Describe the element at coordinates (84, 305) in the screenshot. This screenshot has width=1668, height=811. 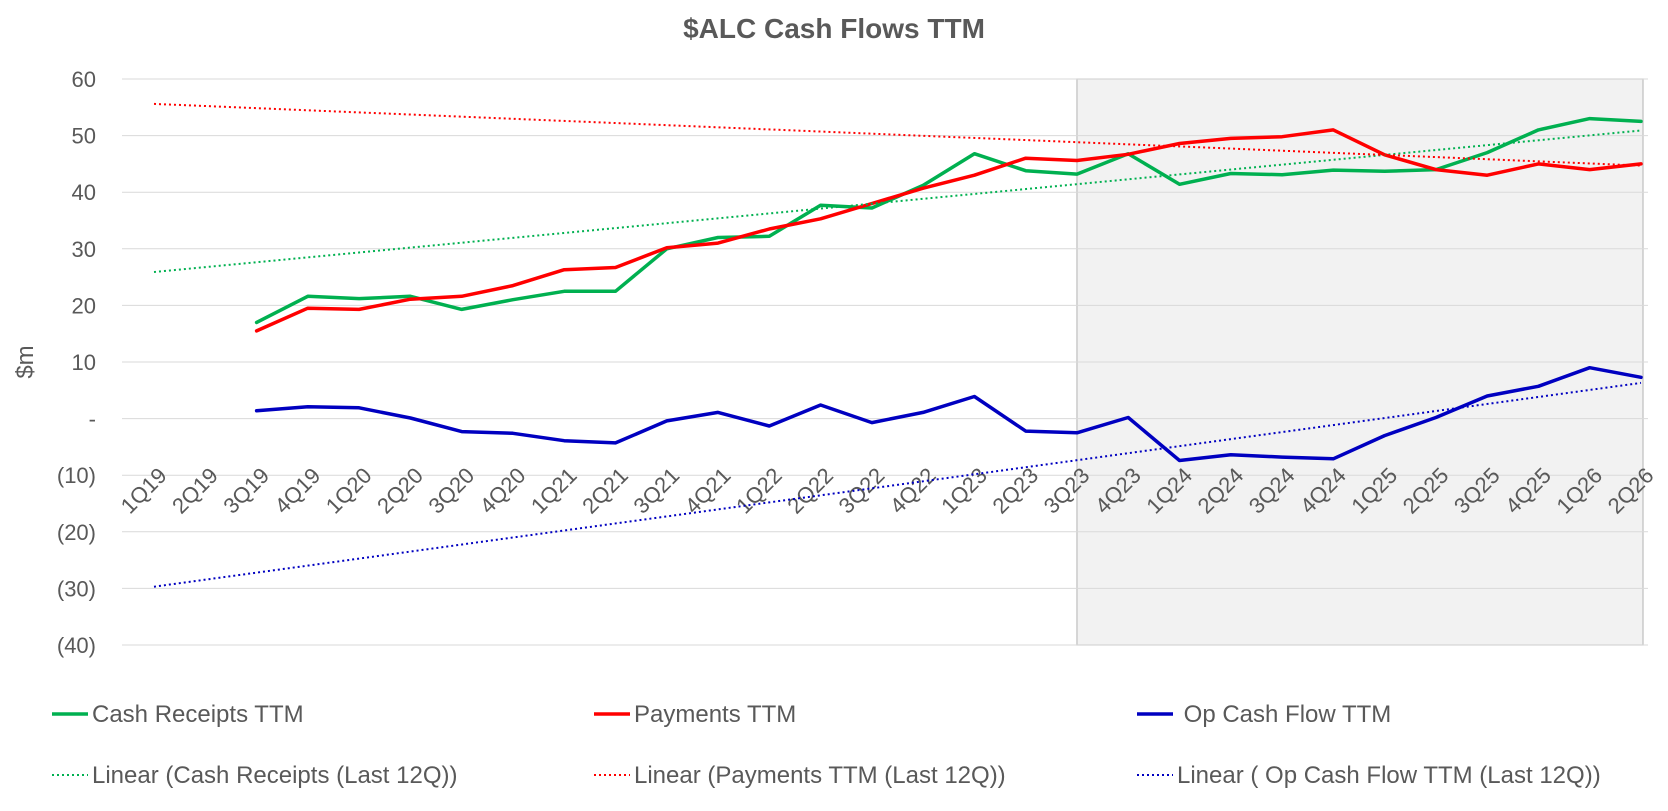
I see `y-tick-label: 20` at that location.